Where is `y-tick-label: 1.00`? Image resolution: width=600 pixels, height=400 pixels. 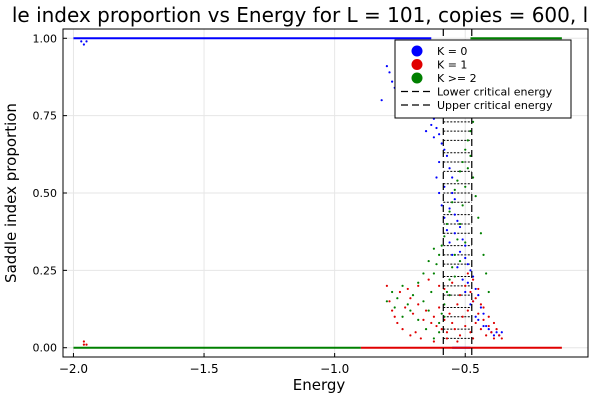
y-tick-label: 1.00 is located at coordinates (45, 38).